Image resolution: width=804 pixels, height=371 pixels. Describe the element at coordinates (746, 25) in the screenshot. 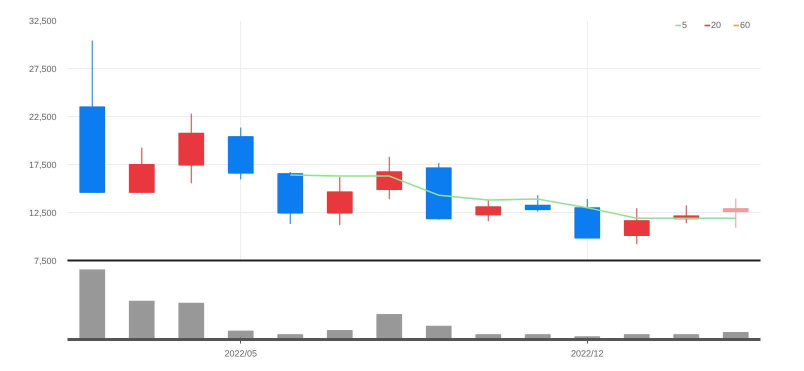

I see `legend-label: 60` at that location.